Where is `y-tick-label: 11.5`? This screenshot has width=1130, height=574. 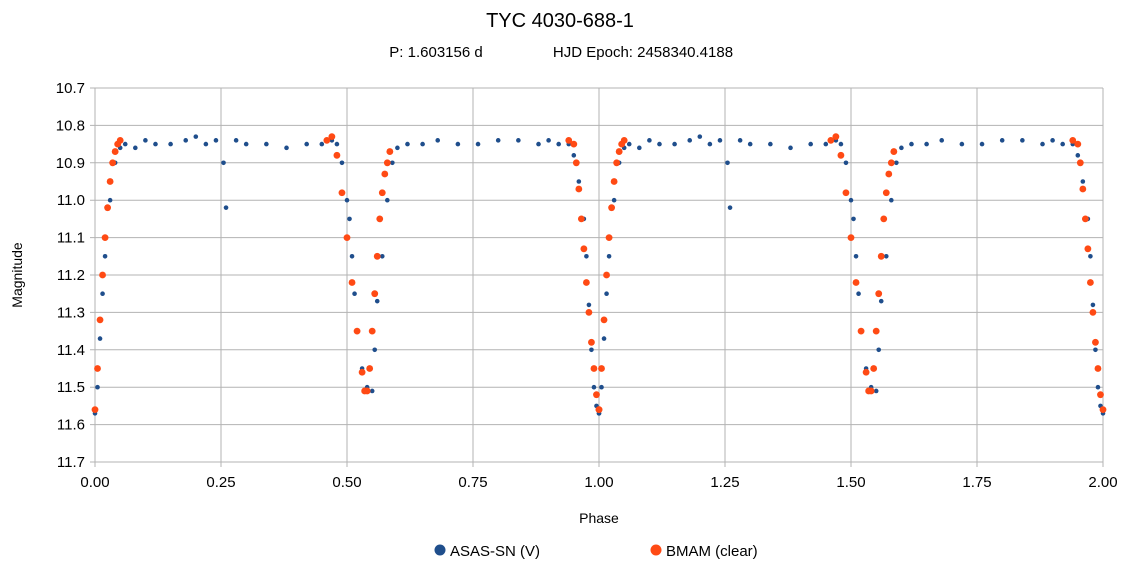 y-tick-label: 11.5 is located at coordinates (71, 387).